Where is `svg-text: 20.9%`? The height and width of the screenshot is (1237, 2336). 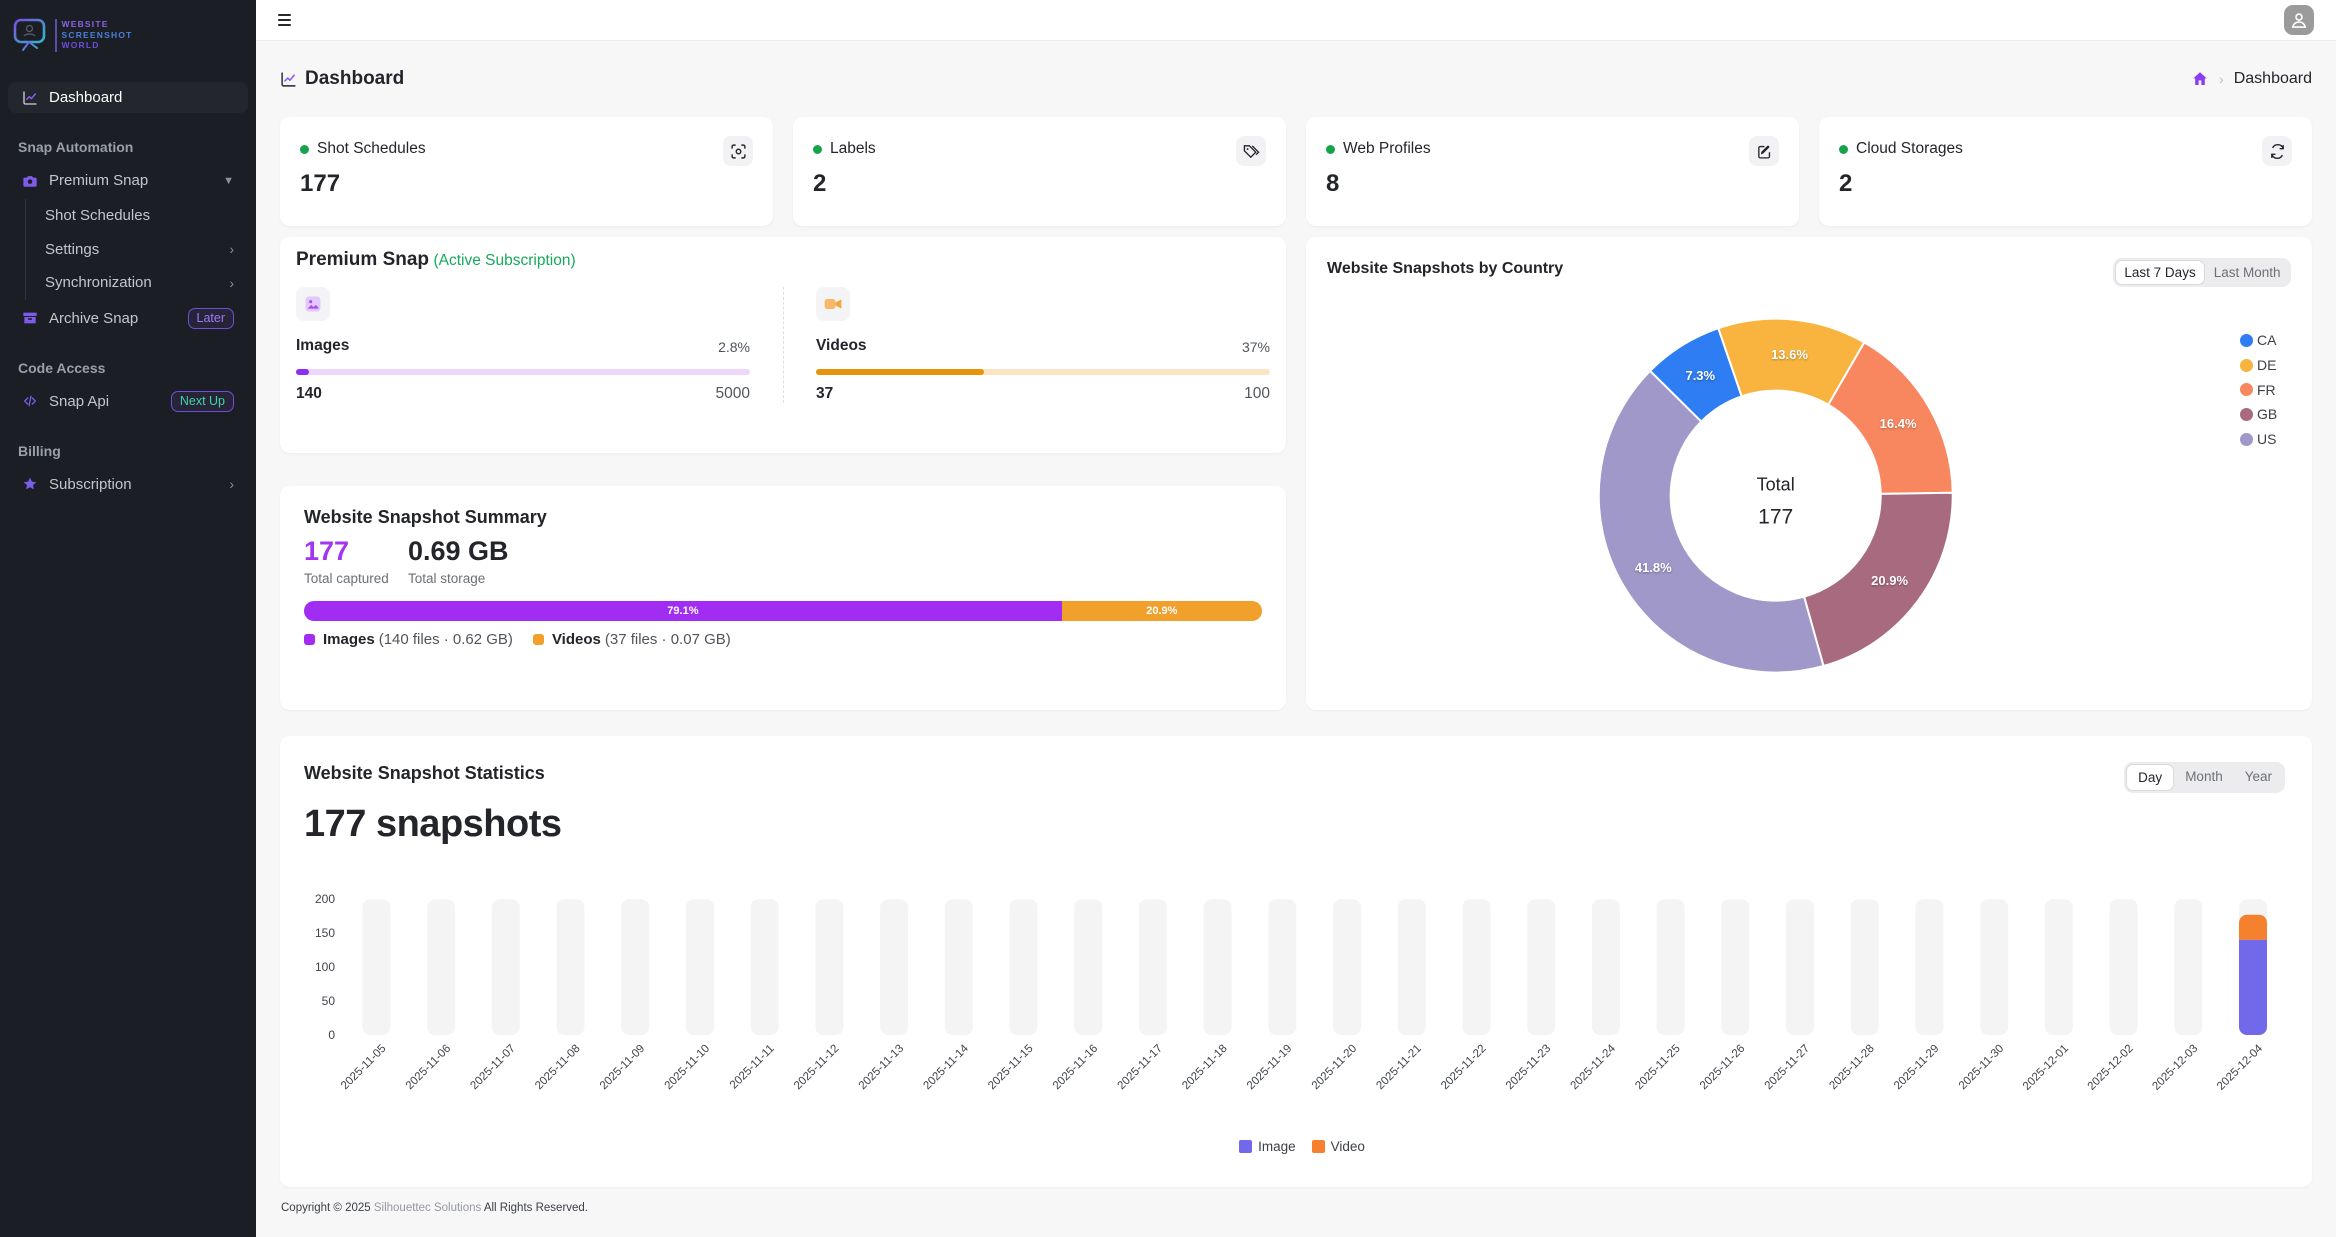 svg-text: 20.9% is located at coordinates (1889, 580).